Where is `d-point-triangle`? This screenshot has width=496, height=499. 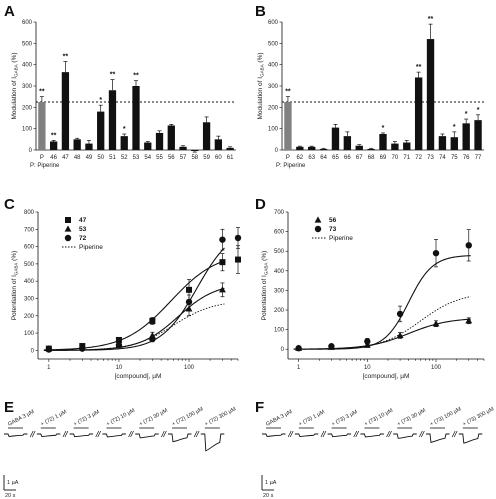 d-point-triangle is located at coordinates (469, 320).